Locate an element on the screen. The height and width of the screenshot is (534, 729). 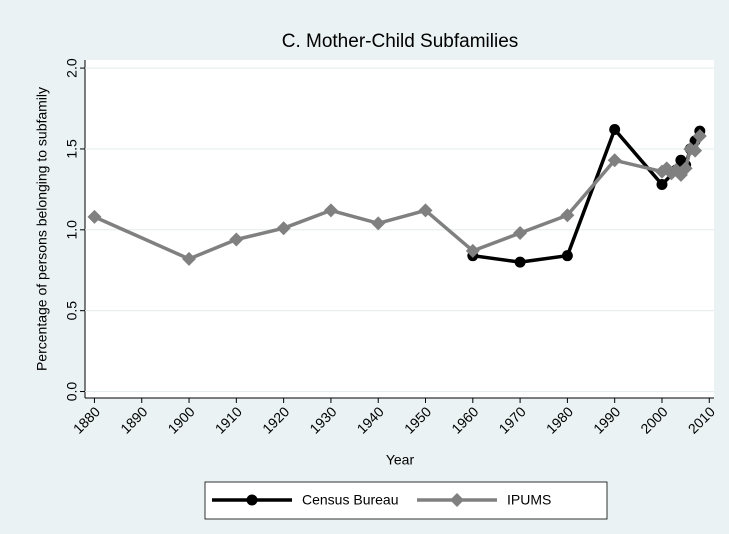
x-axis-label: Year is located at coordinates (400, 460).